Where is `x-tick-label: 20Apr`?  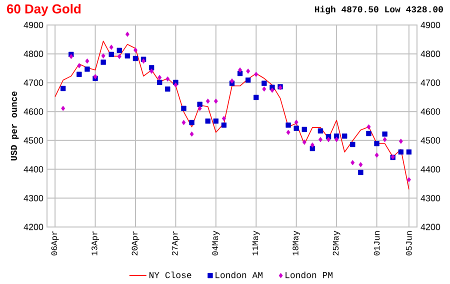 x-tick-label: 20Apr is located at coordinates (136, 243).